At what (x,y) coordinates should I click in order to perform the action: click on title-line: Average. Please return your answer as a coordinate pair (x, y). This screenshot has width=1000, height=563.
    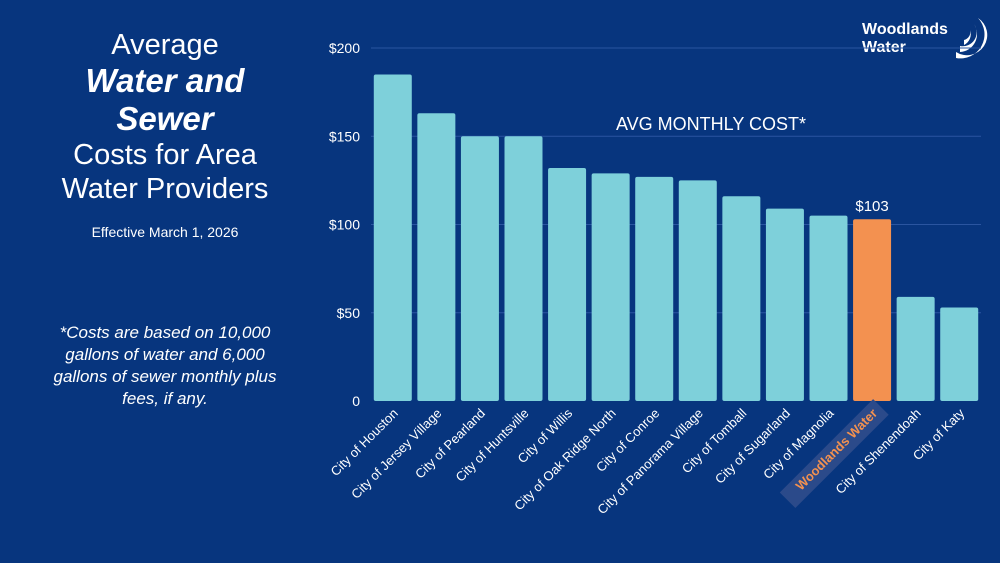
    Looking at the image, I should click on (165, 45).